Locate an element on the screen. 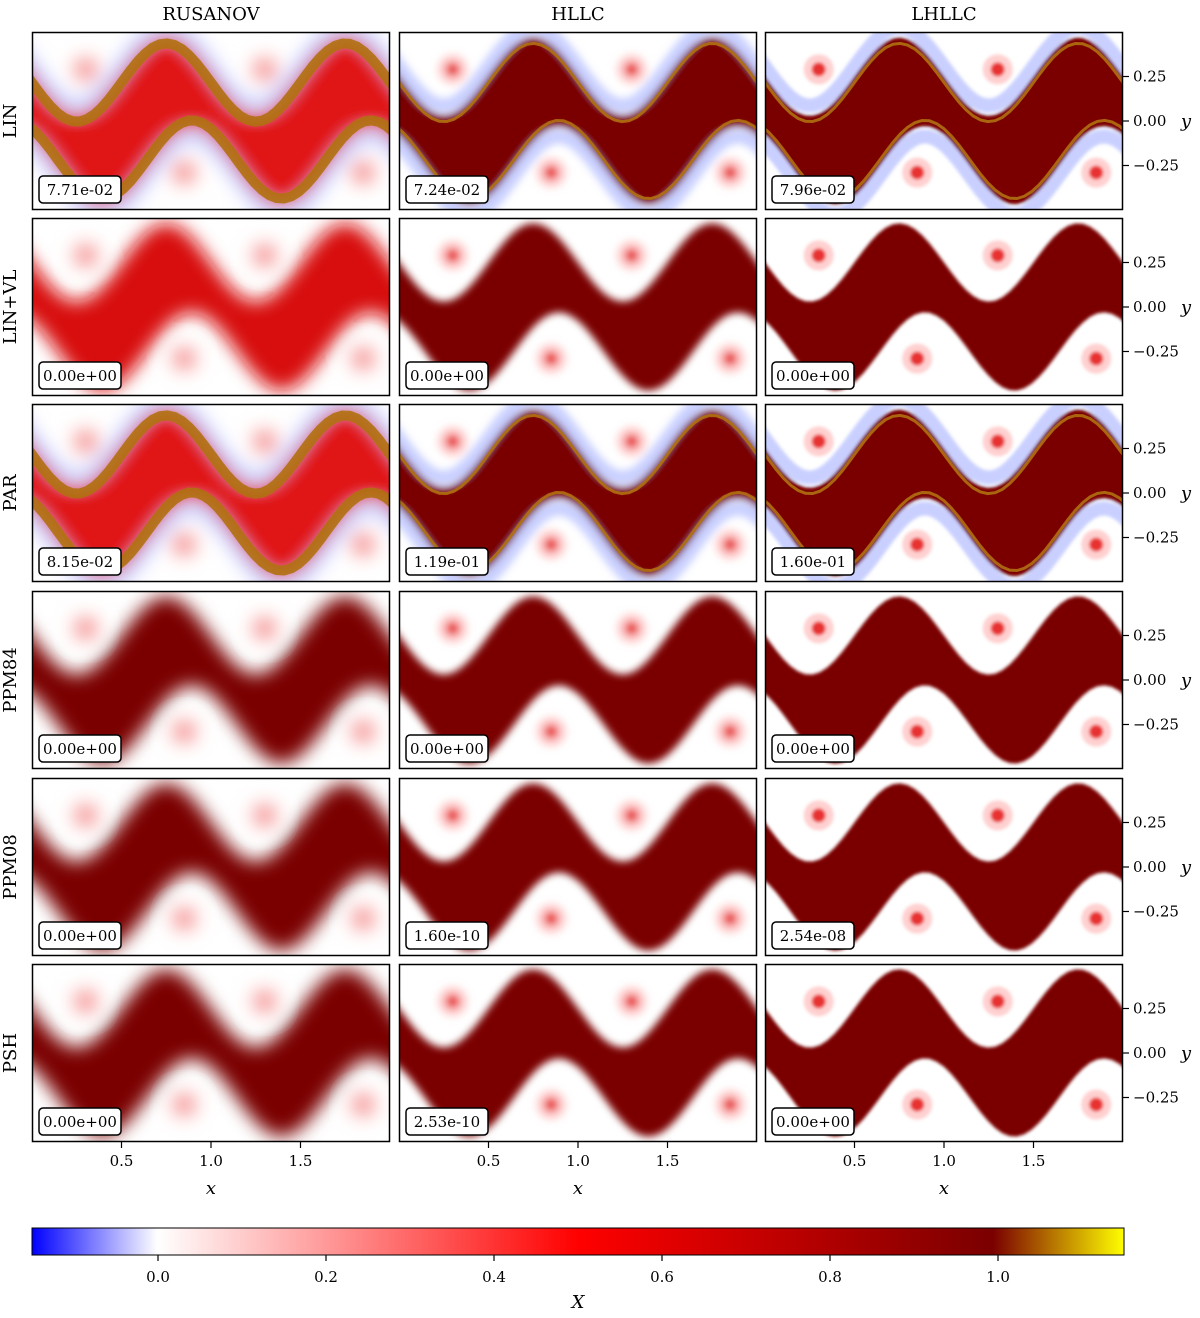  panel-lin-lhllc: 7.96e-02 is located at coordinates (944, 121).